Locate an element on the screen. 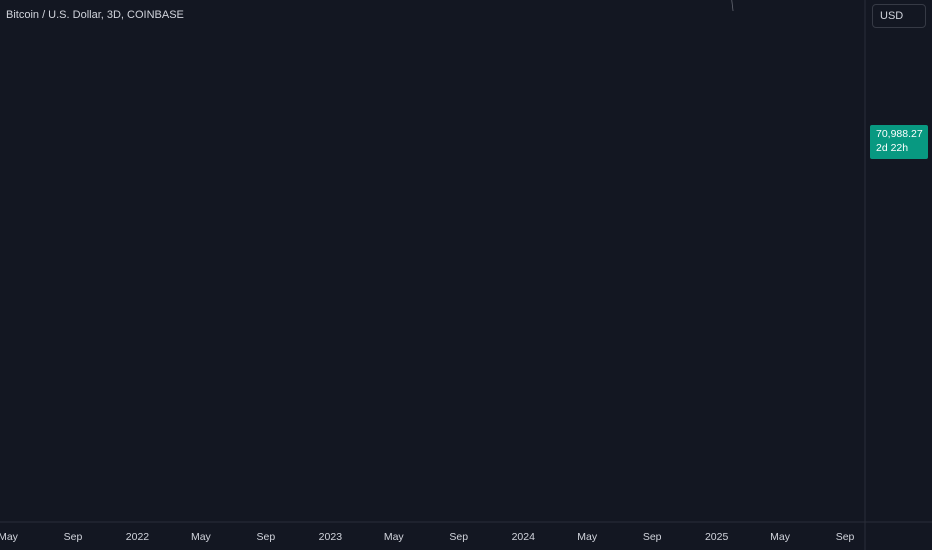  current-price-value: 70,988.27 is located at coordinates (899, 134).